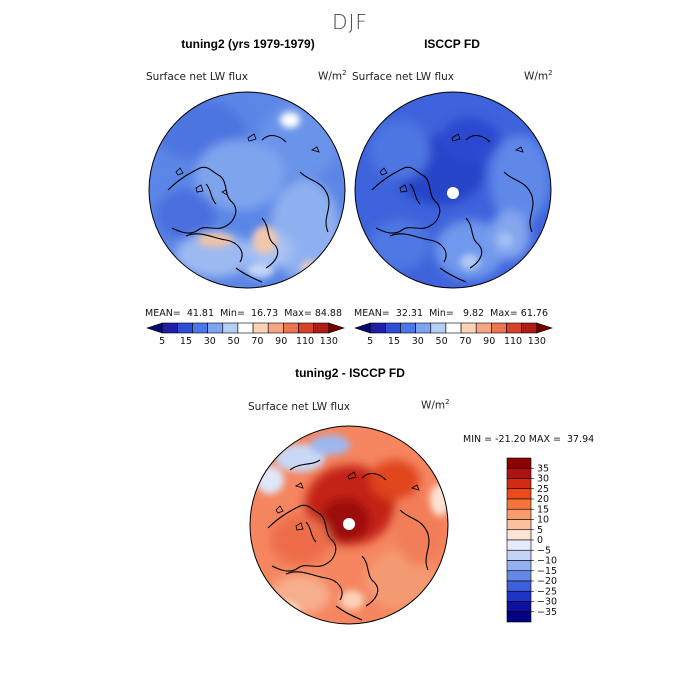  I want to click on colorbar-diff-tick-label: 15, so click(543, 509).